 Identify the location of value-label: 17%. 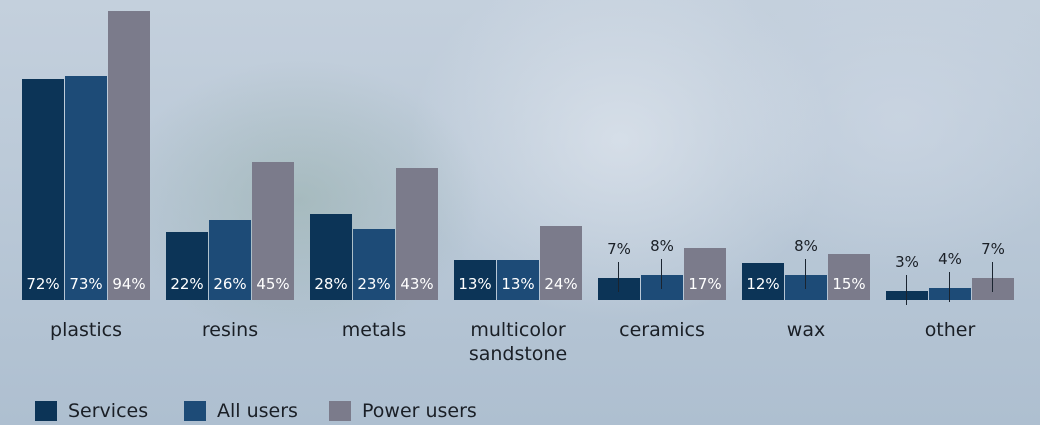
(705, 284).